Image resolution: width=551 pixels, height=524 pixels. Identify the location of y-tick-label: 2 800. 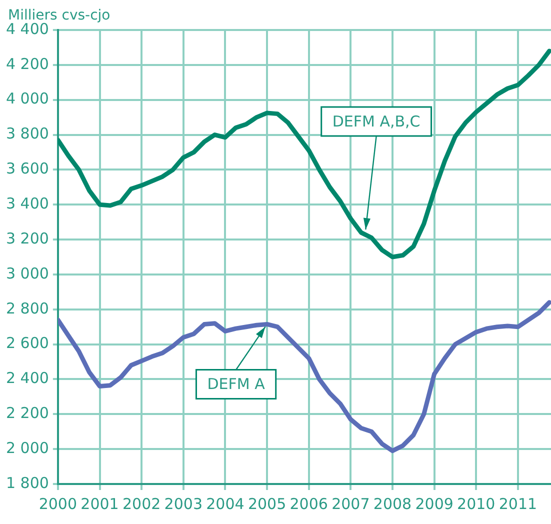
(27, 308).